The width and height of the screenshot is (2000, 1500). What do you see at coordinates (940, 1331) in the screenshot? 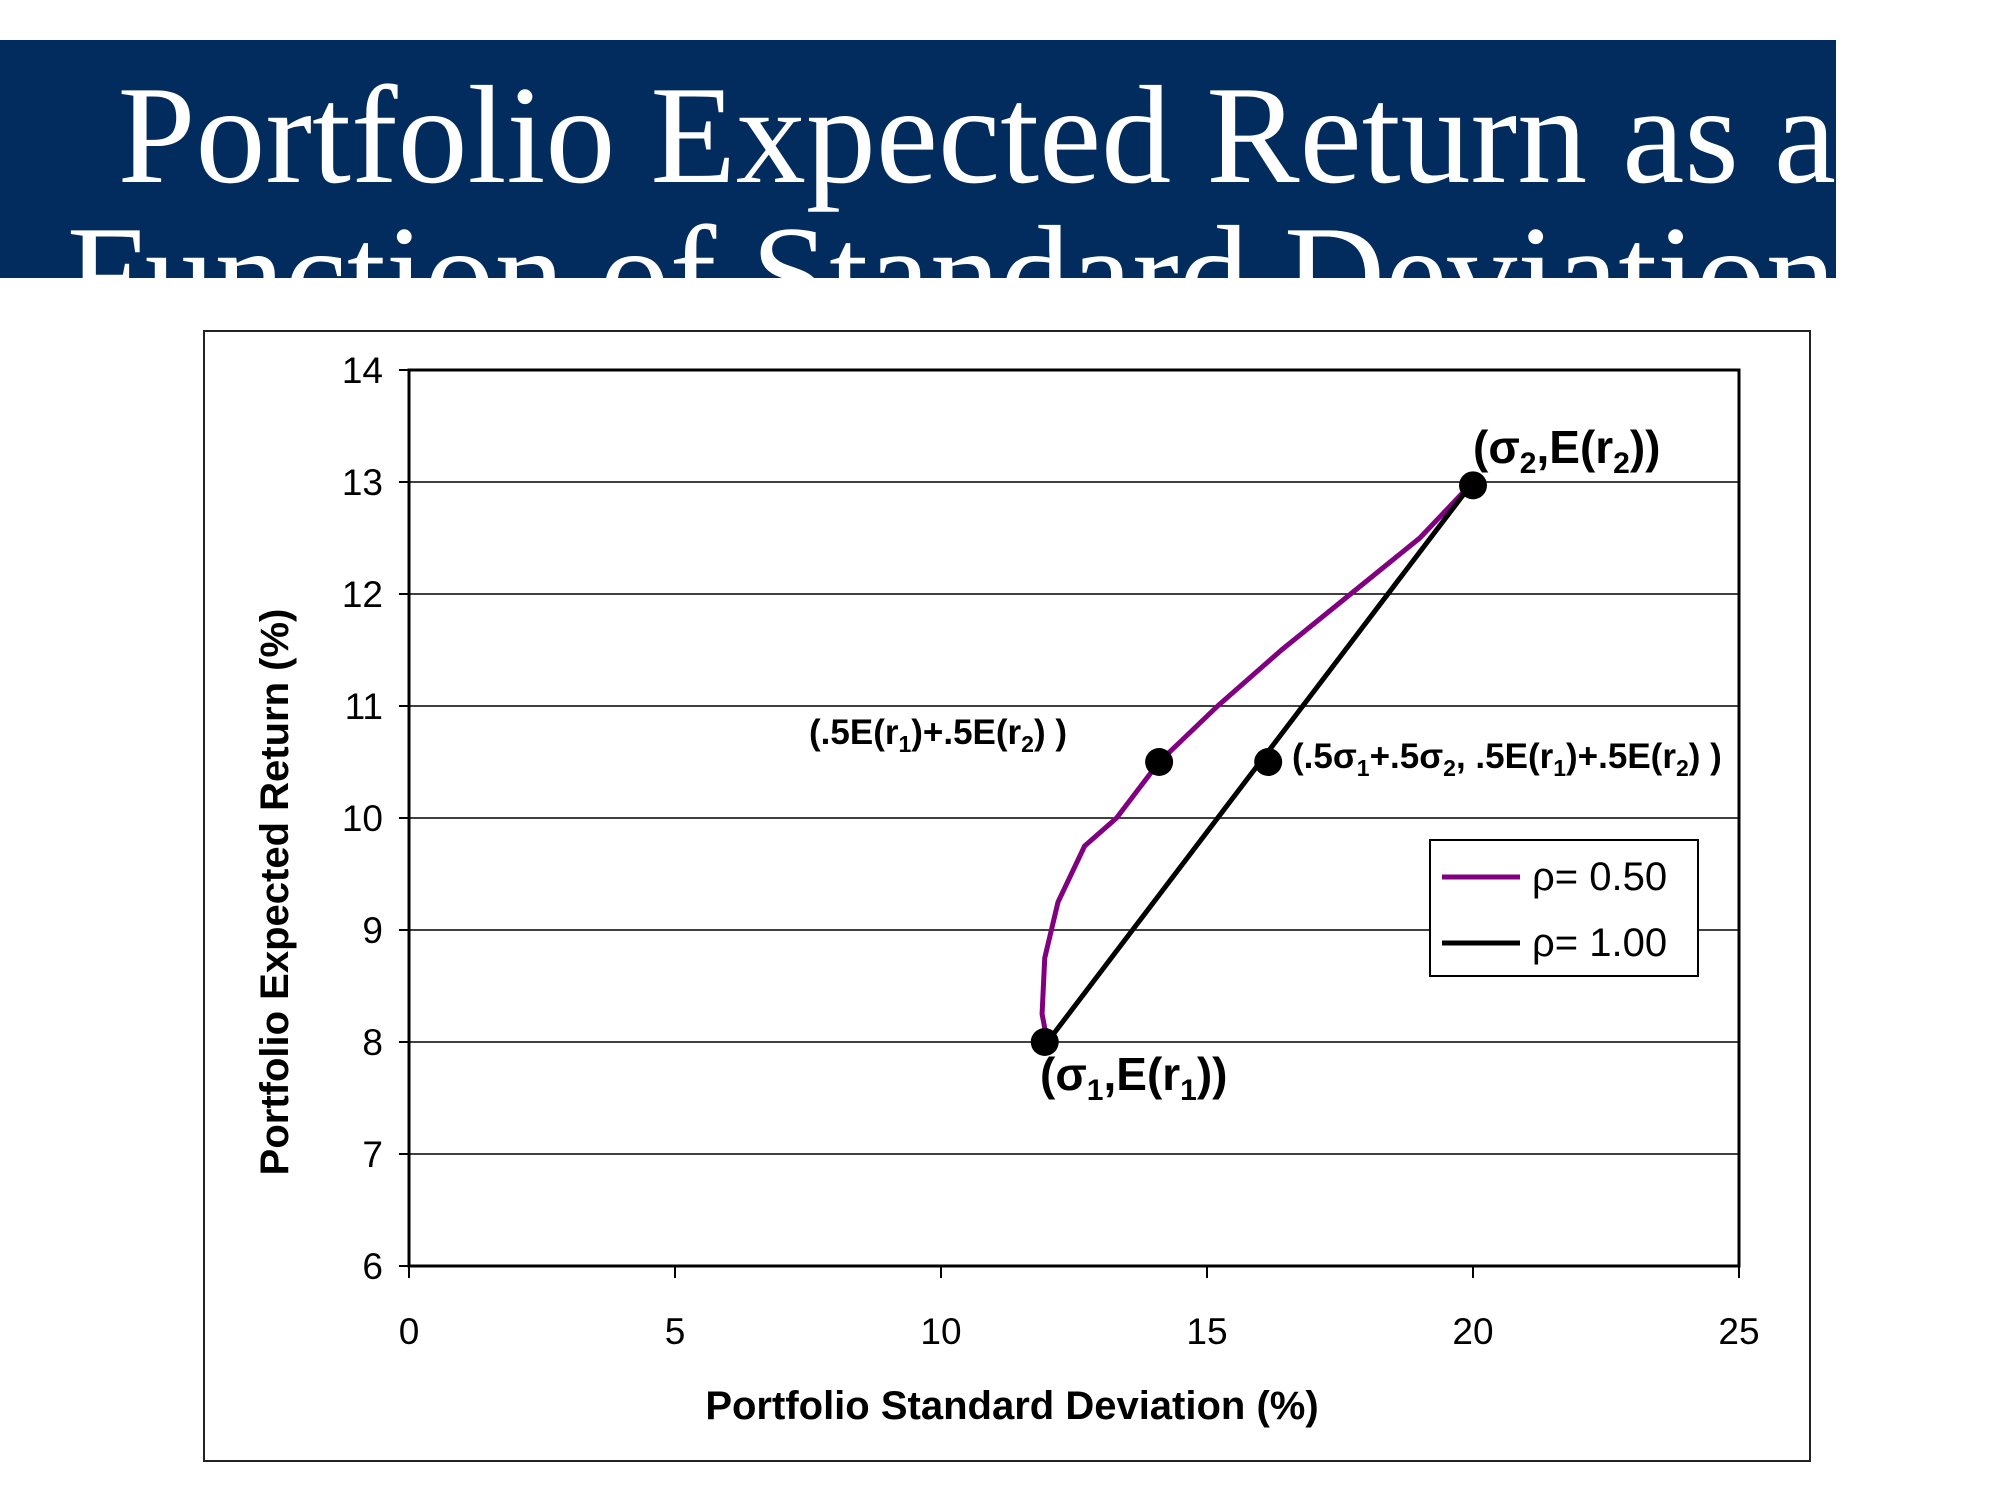
I see `x-tick-label: 10` at bounding box center [940, 1331].